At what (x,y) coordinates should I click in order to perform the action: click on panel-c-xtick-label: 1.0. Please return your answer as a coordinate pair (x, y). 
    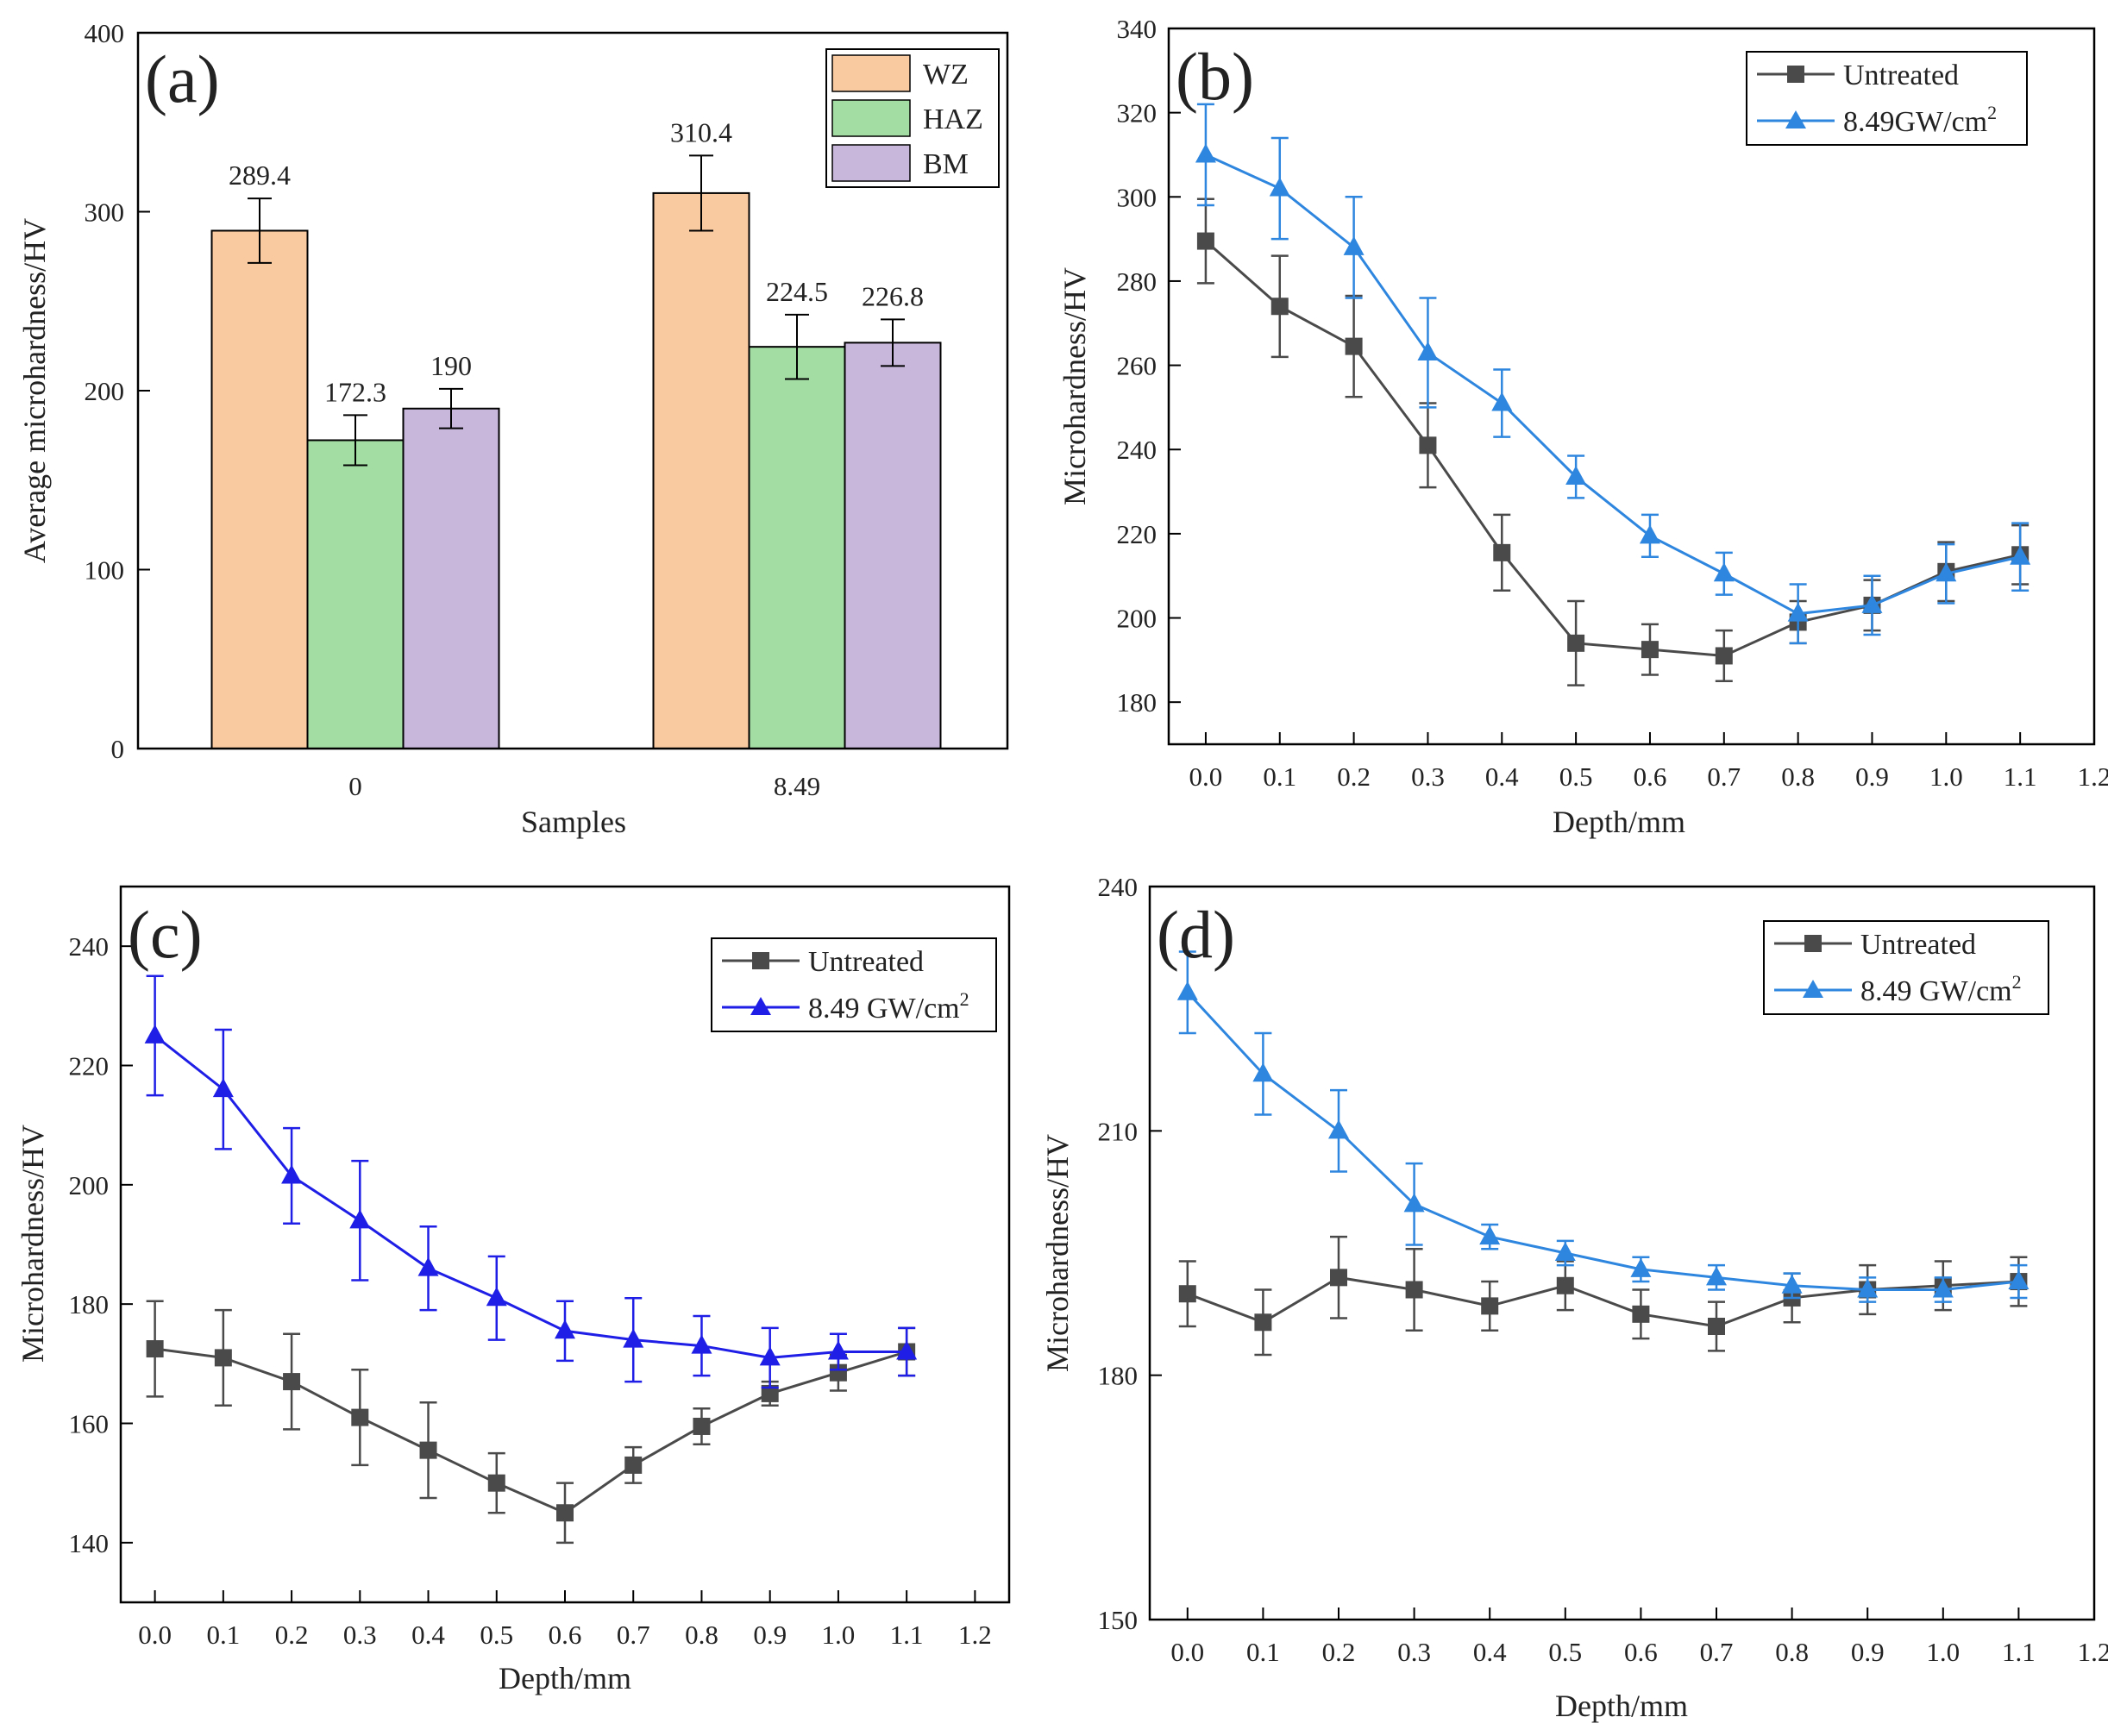
    Looking at the image, I should click on (839, 1635).